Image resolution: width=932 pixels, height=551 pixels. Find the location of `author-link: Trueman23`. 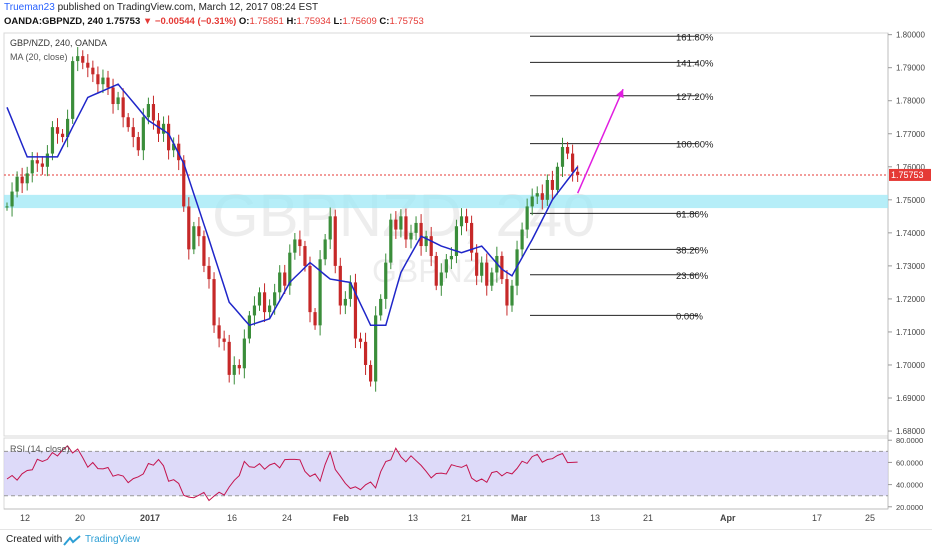

author-link: Trueman23 is located at coordinates (29, 7).